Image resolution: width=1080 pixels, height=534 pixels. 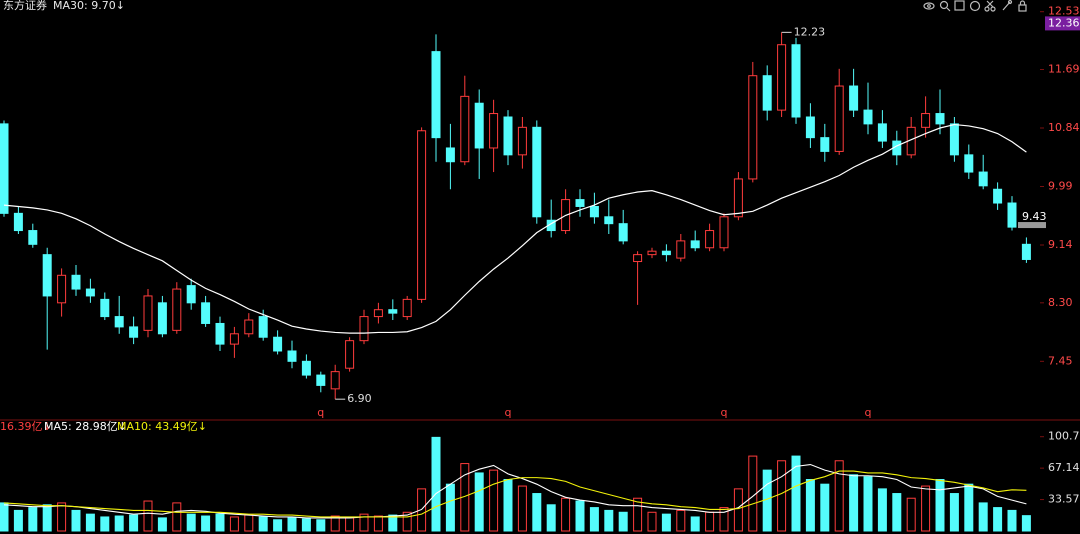 I want to click on price-badge, so click(x=1062, y=23).